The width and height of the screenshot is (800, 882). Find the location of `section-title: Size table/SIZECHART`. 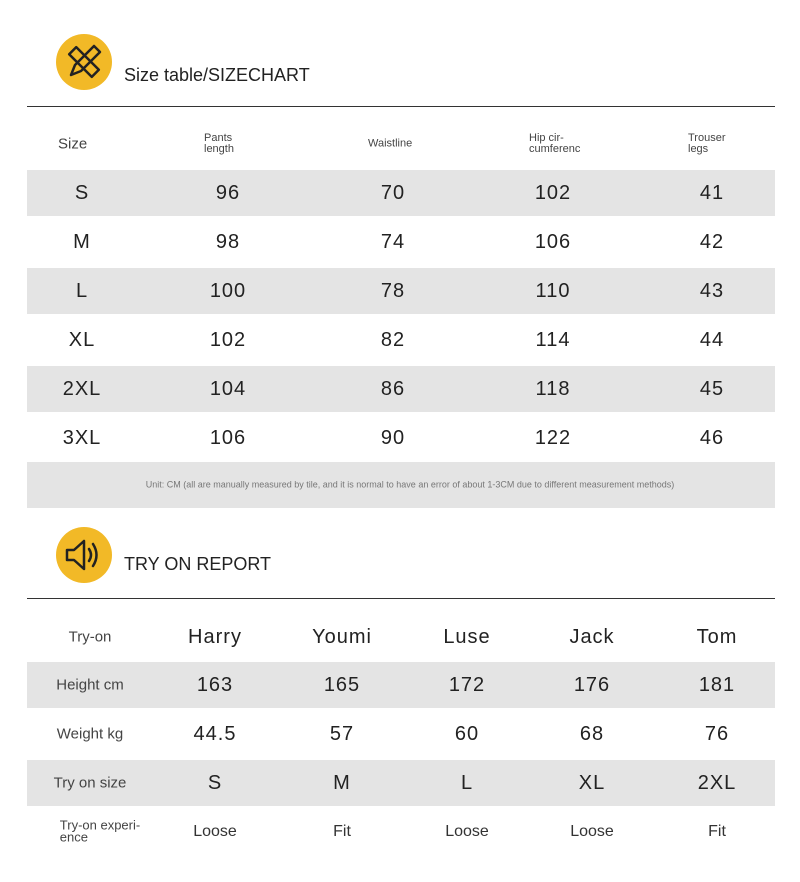

section-title: Size table/SIZECHART is located at coordinates (217, 75).